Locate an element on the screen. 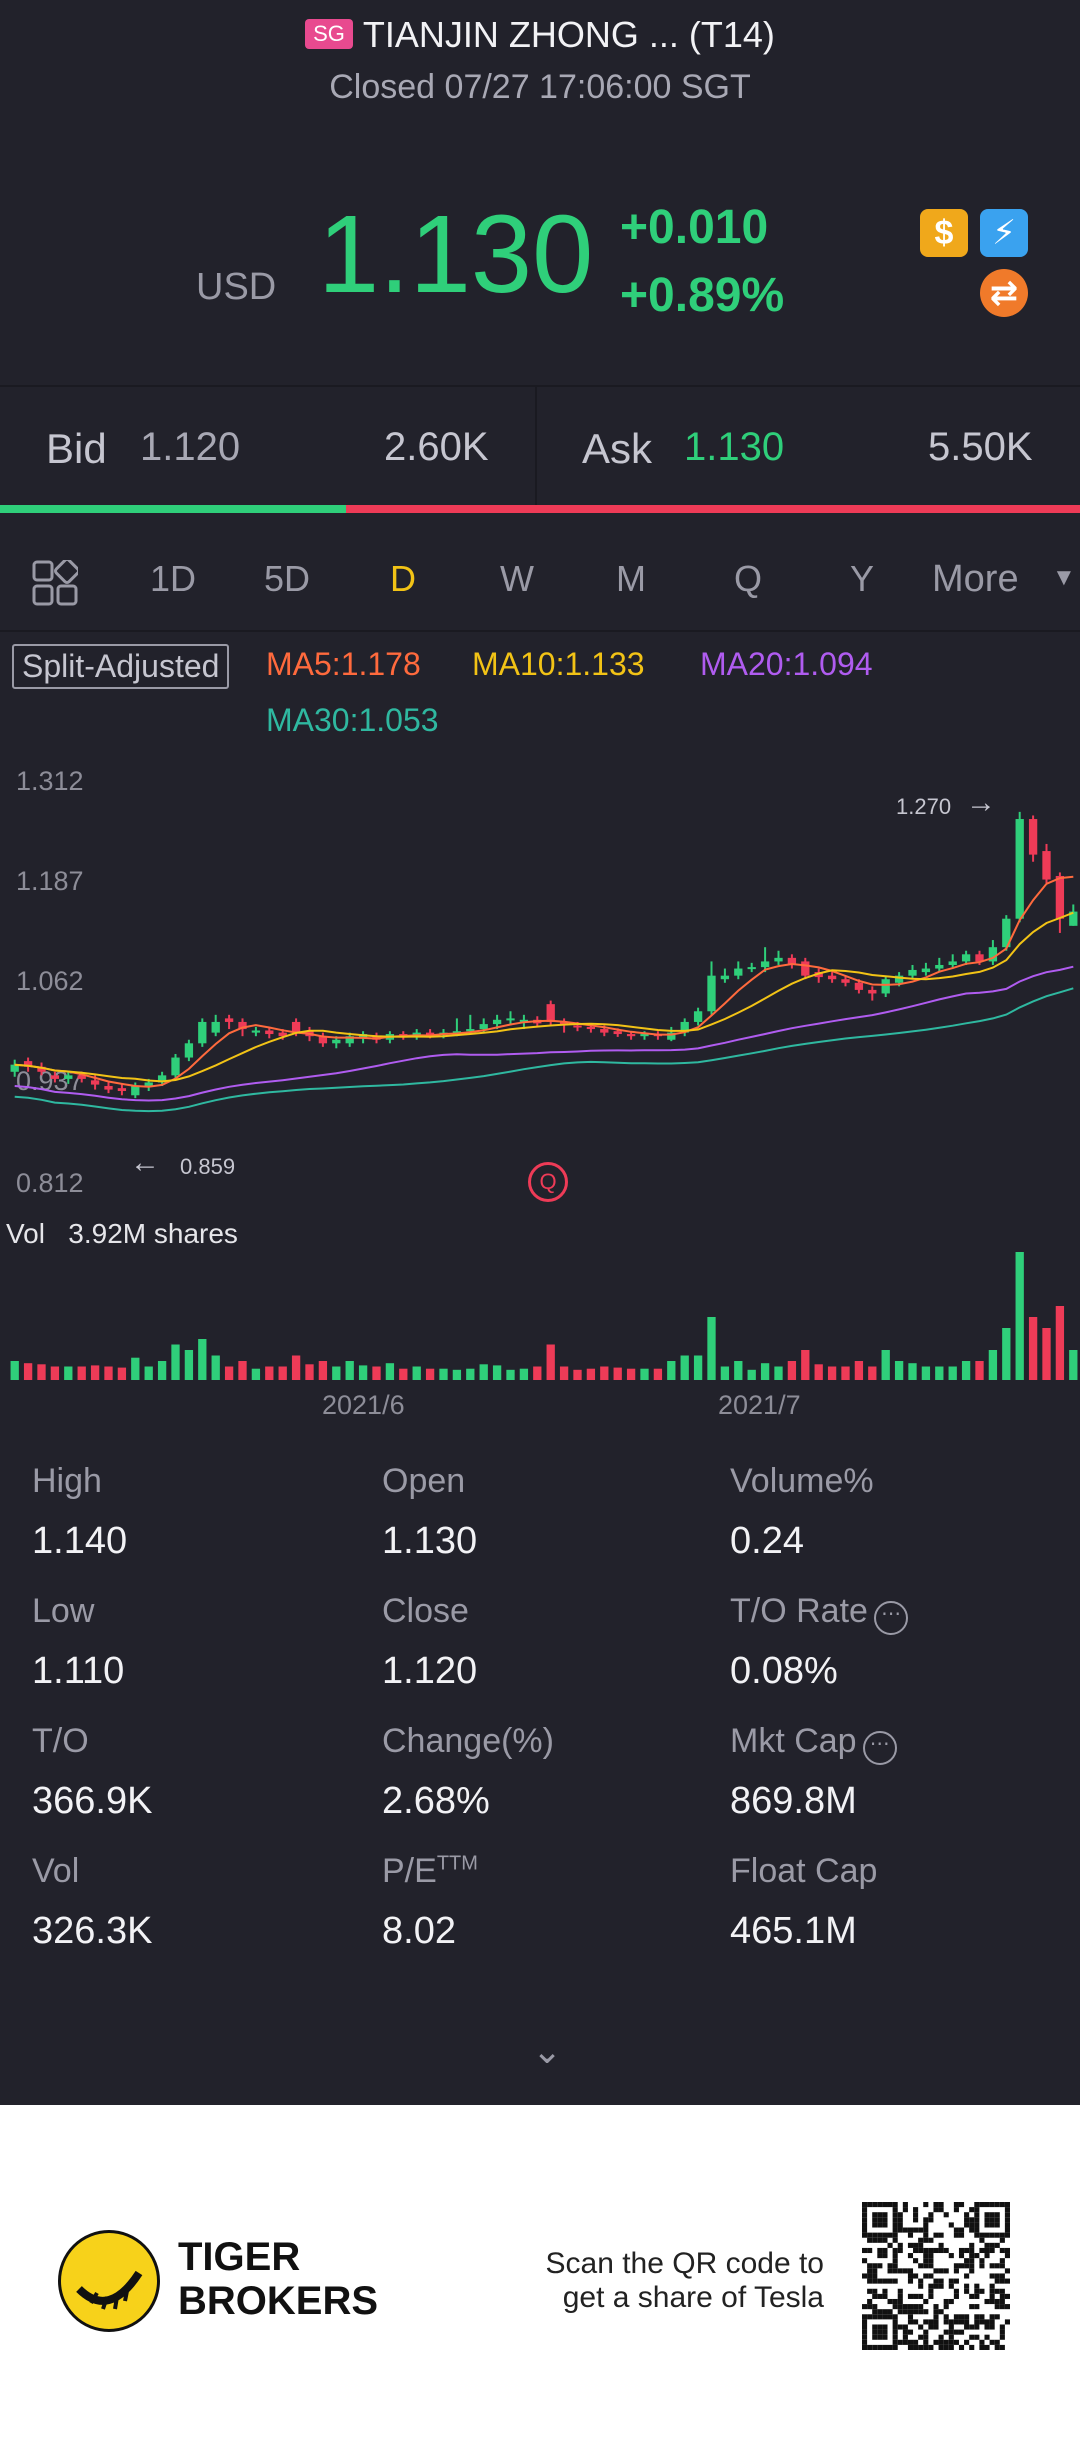 The height and width of the screenshot is (2449, 1080). divider is located at coordinates (536, 447).